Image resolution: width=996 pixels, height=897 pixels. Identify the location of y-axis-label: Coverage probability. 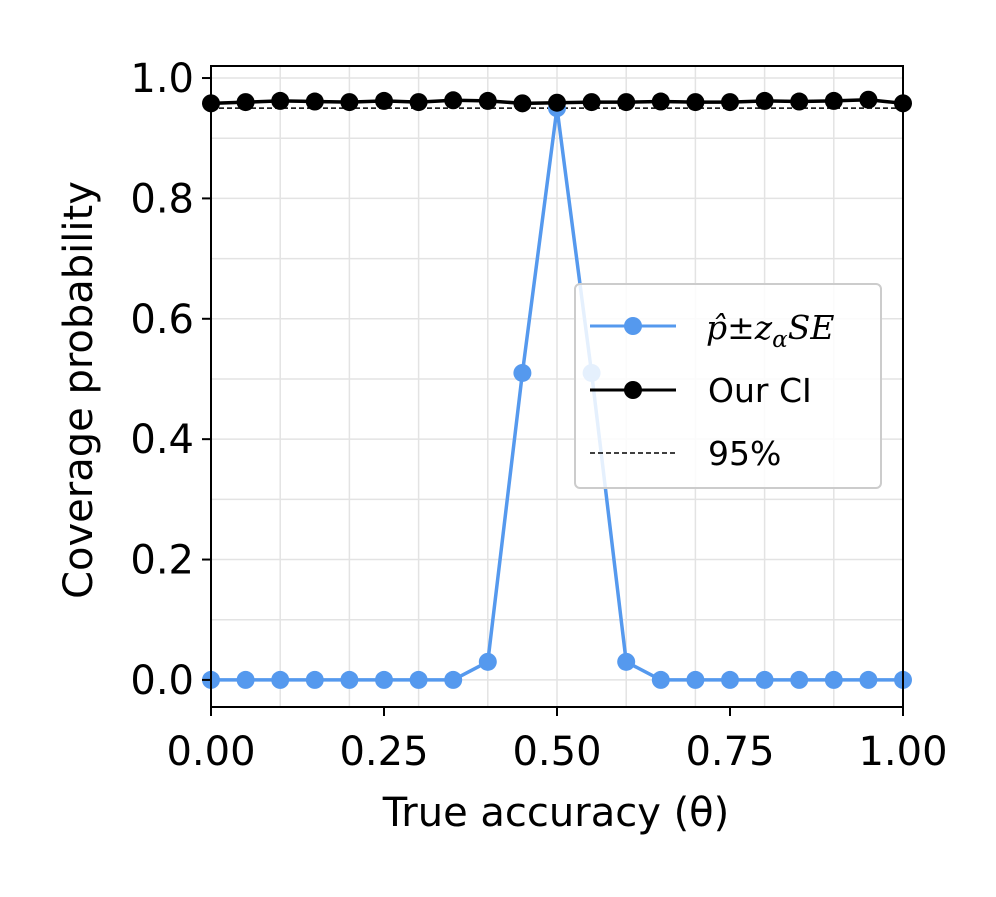
(79, 390).